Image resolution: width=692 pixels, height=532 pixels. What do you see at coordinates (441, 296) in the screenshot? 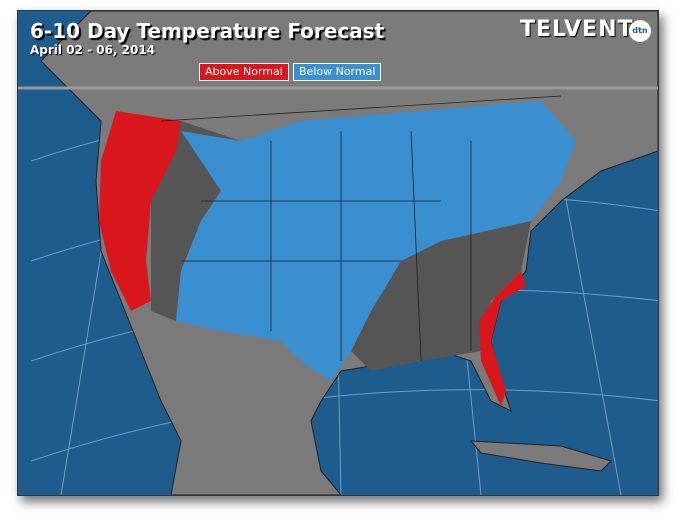
I see `normal-region` at bounding box center [441, 296].